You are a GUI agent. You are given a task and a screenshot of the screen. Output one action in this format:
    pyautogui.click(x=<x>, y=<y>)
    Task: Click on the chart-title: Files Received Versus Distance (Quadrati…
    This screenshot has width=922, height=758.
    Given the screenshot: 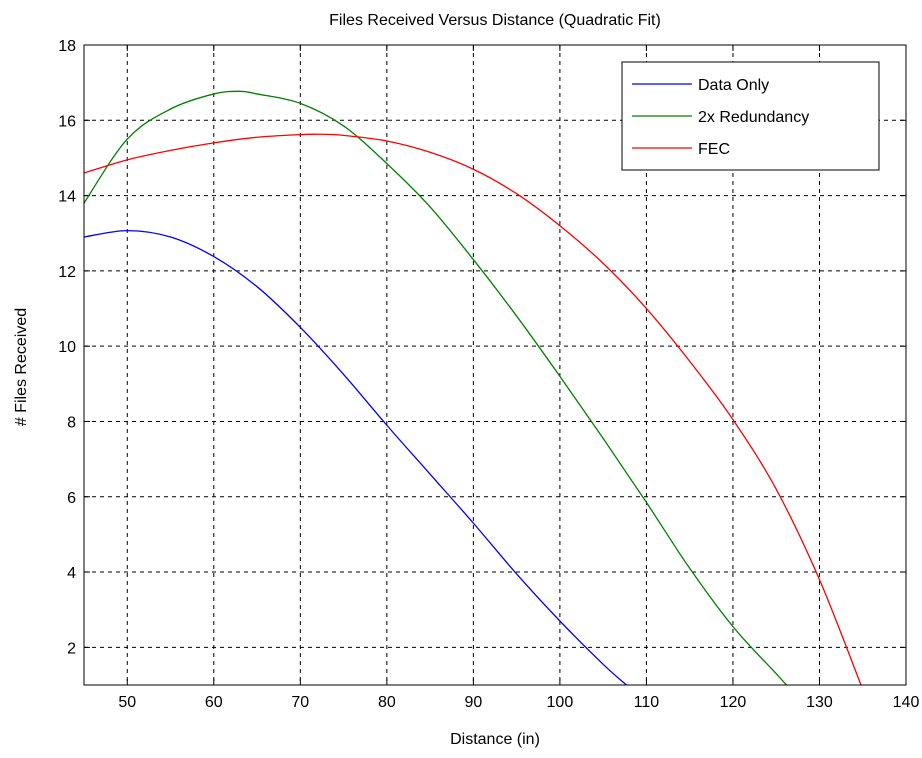 What is the action you would take?
    pyautogui.click(x=495, y=20)
    